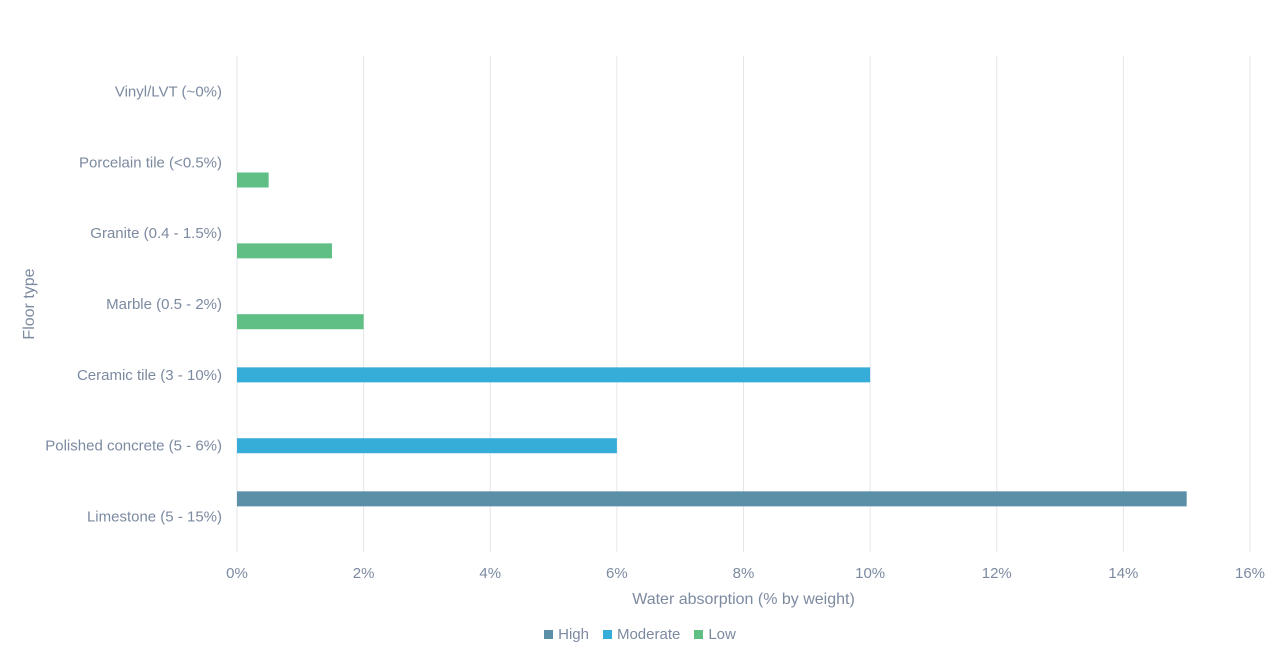 The width and height of the screenshot is (1280, 672). I want to click on x-tick-label: 16%, so click(1250, 573).